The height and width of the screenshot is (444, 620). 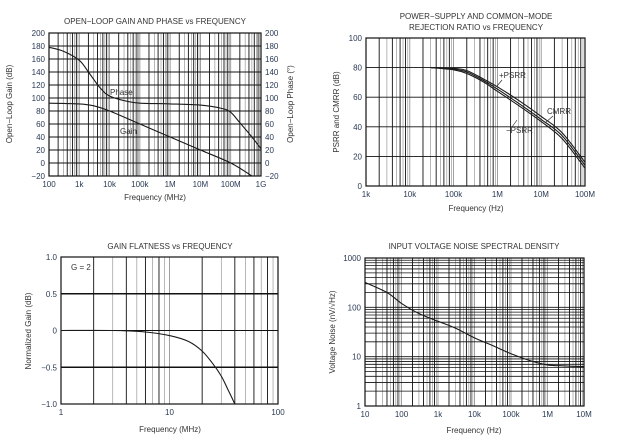 I want to click on y-tick-label-right: 200, so click(x=272, y=33).